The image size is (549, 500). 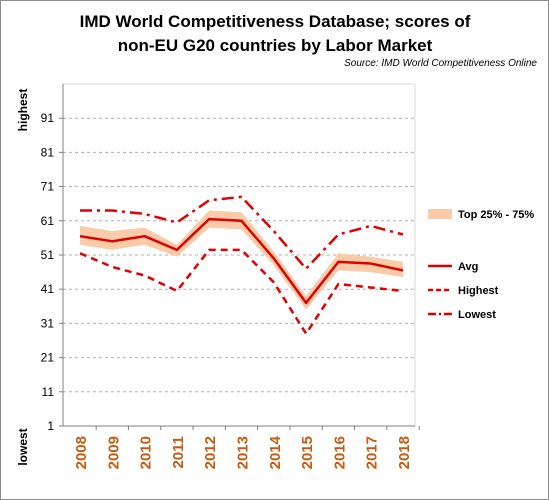 What do you see at coordinates (48, 255) in the screenshot?
I see `y-tick-label: 51` at bounding box center [48, 255].